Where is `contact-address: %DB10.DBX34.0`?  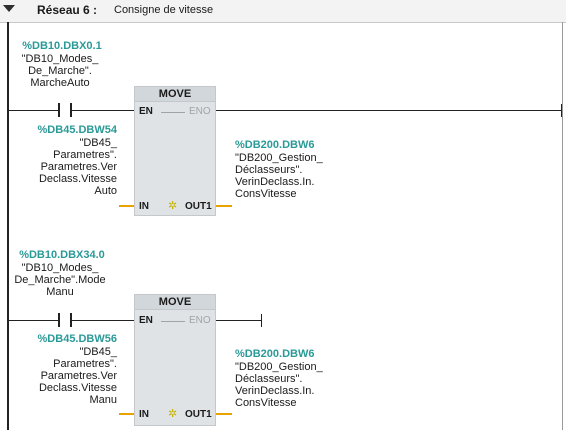 contact-address: %DB10.DBX34.0 is located at coordinates (62, 255).